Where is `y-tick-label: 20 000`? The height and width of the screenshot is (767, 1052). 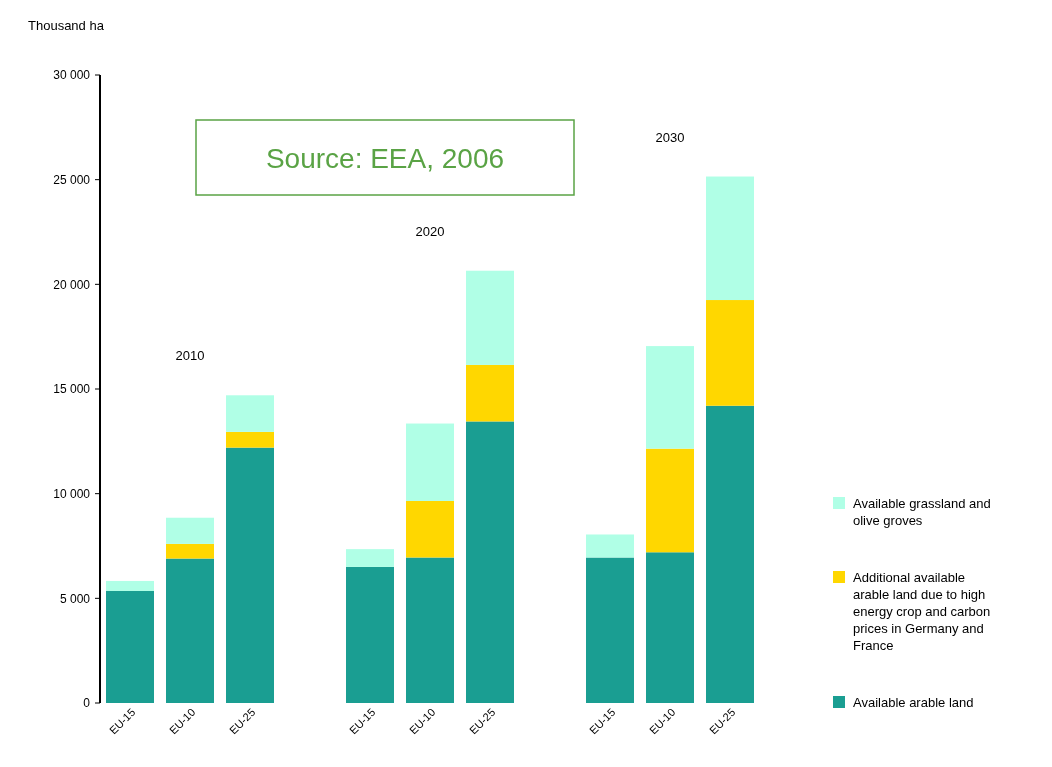
y-tick-label: 20 000 is located at coordinates (72, 284).